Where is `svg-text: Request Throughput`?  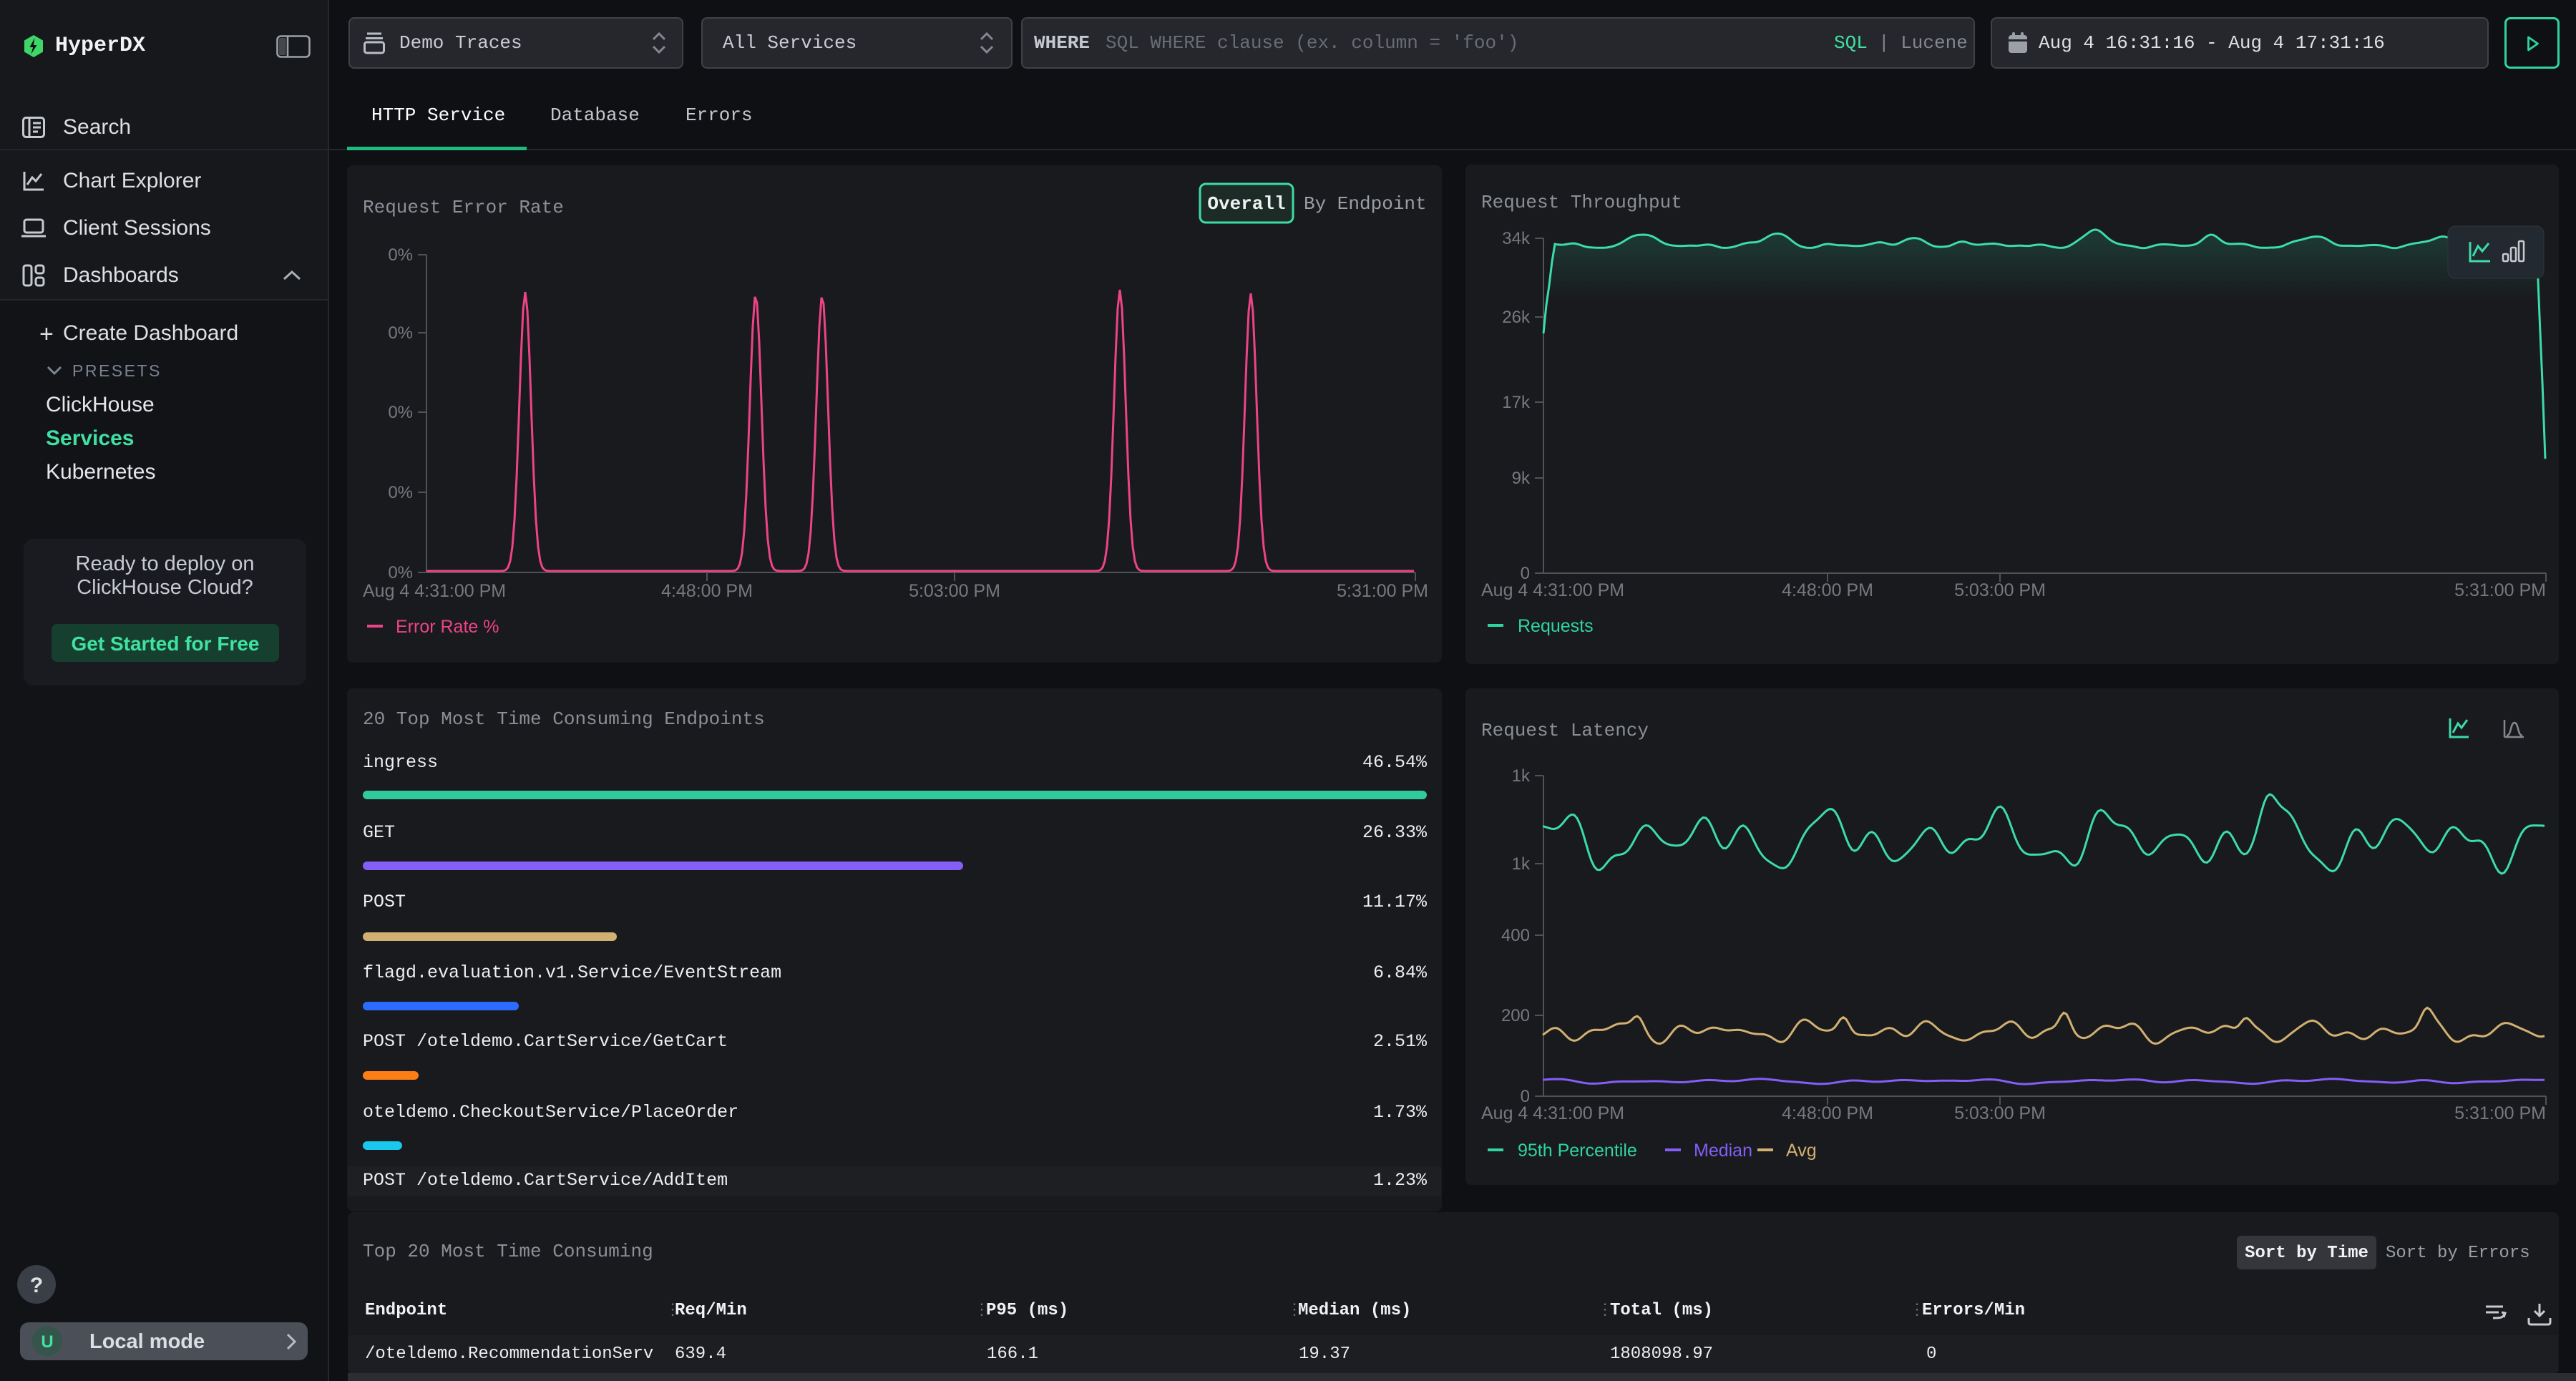 svg-text: Request Throughput is located at coordinates (1581, 202).